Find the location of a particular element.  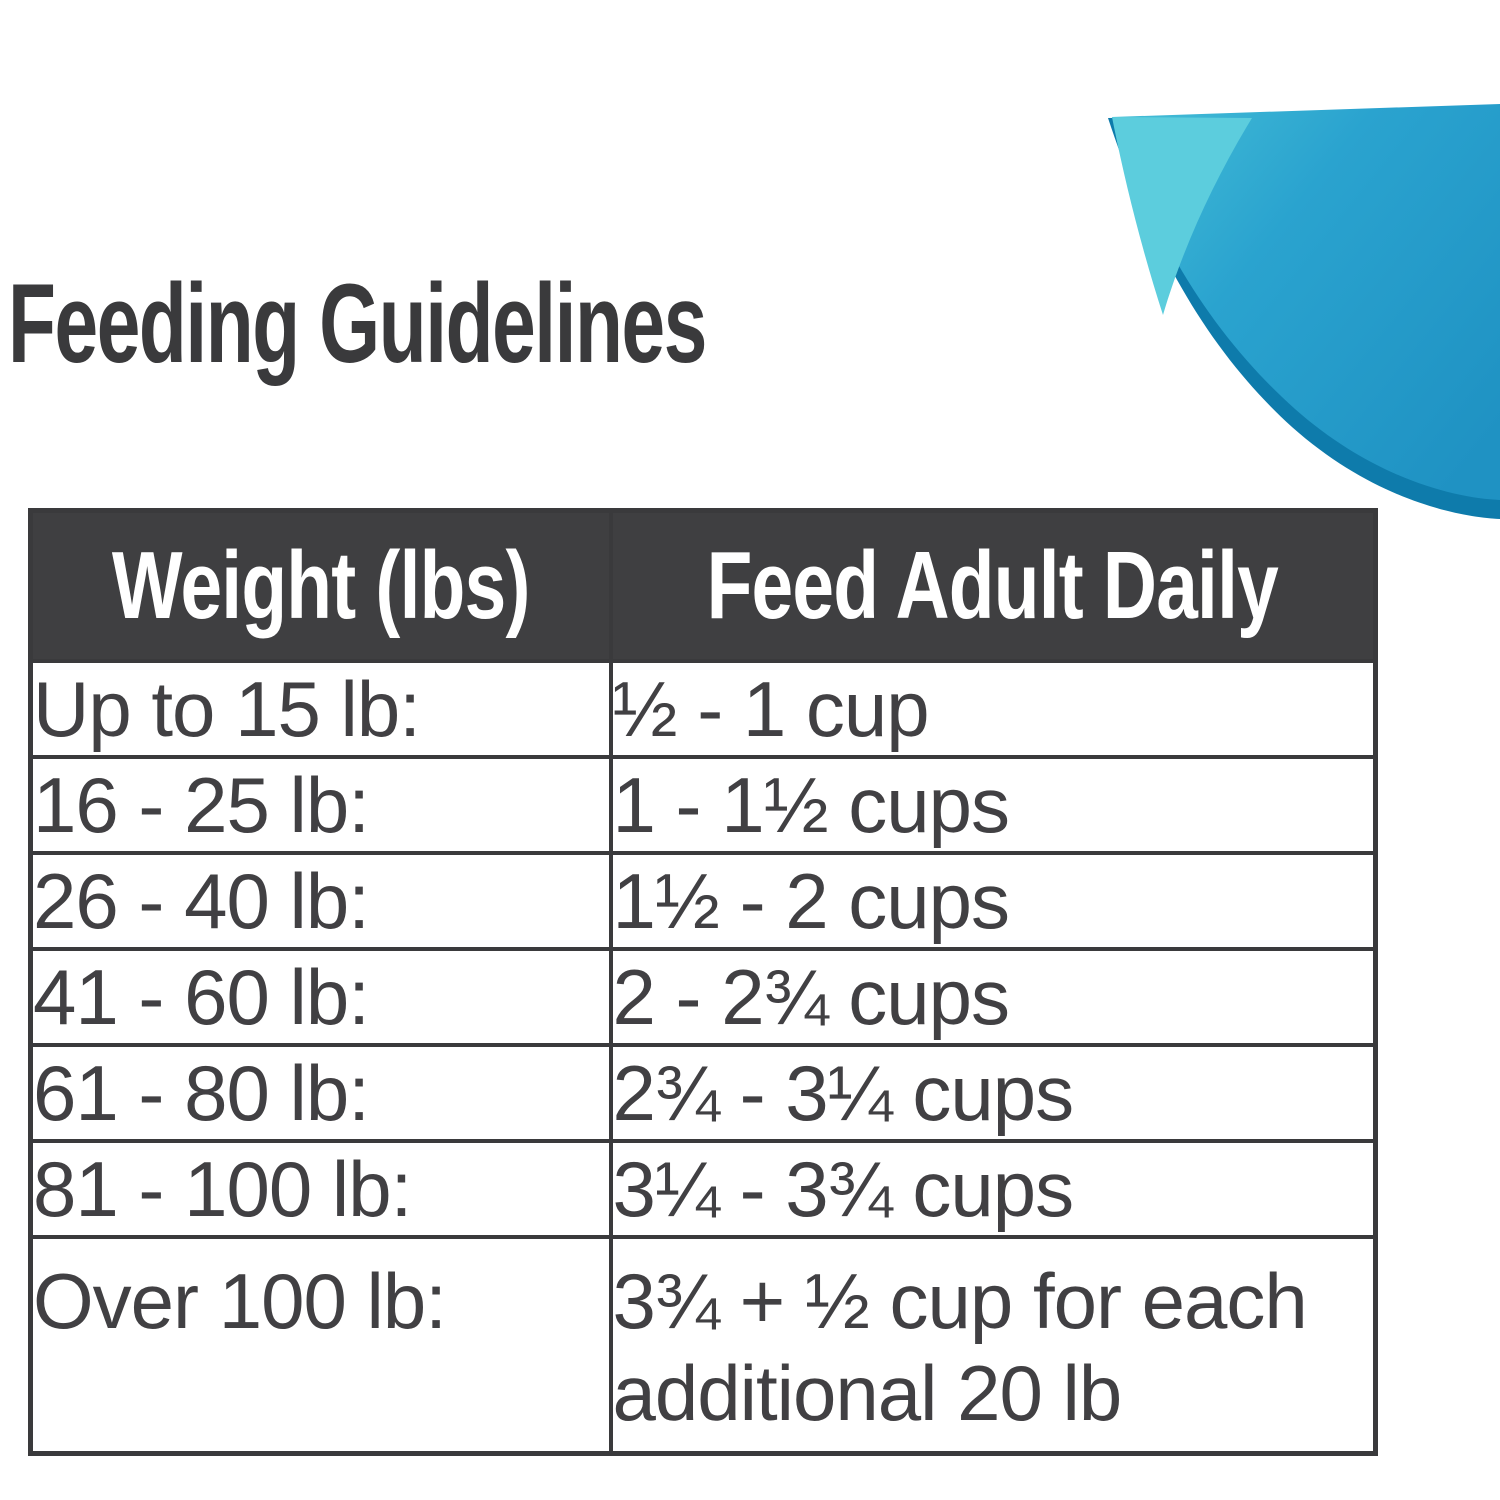

feed-cell: 1½ - 2 cups is located at coordinates (993, 901).